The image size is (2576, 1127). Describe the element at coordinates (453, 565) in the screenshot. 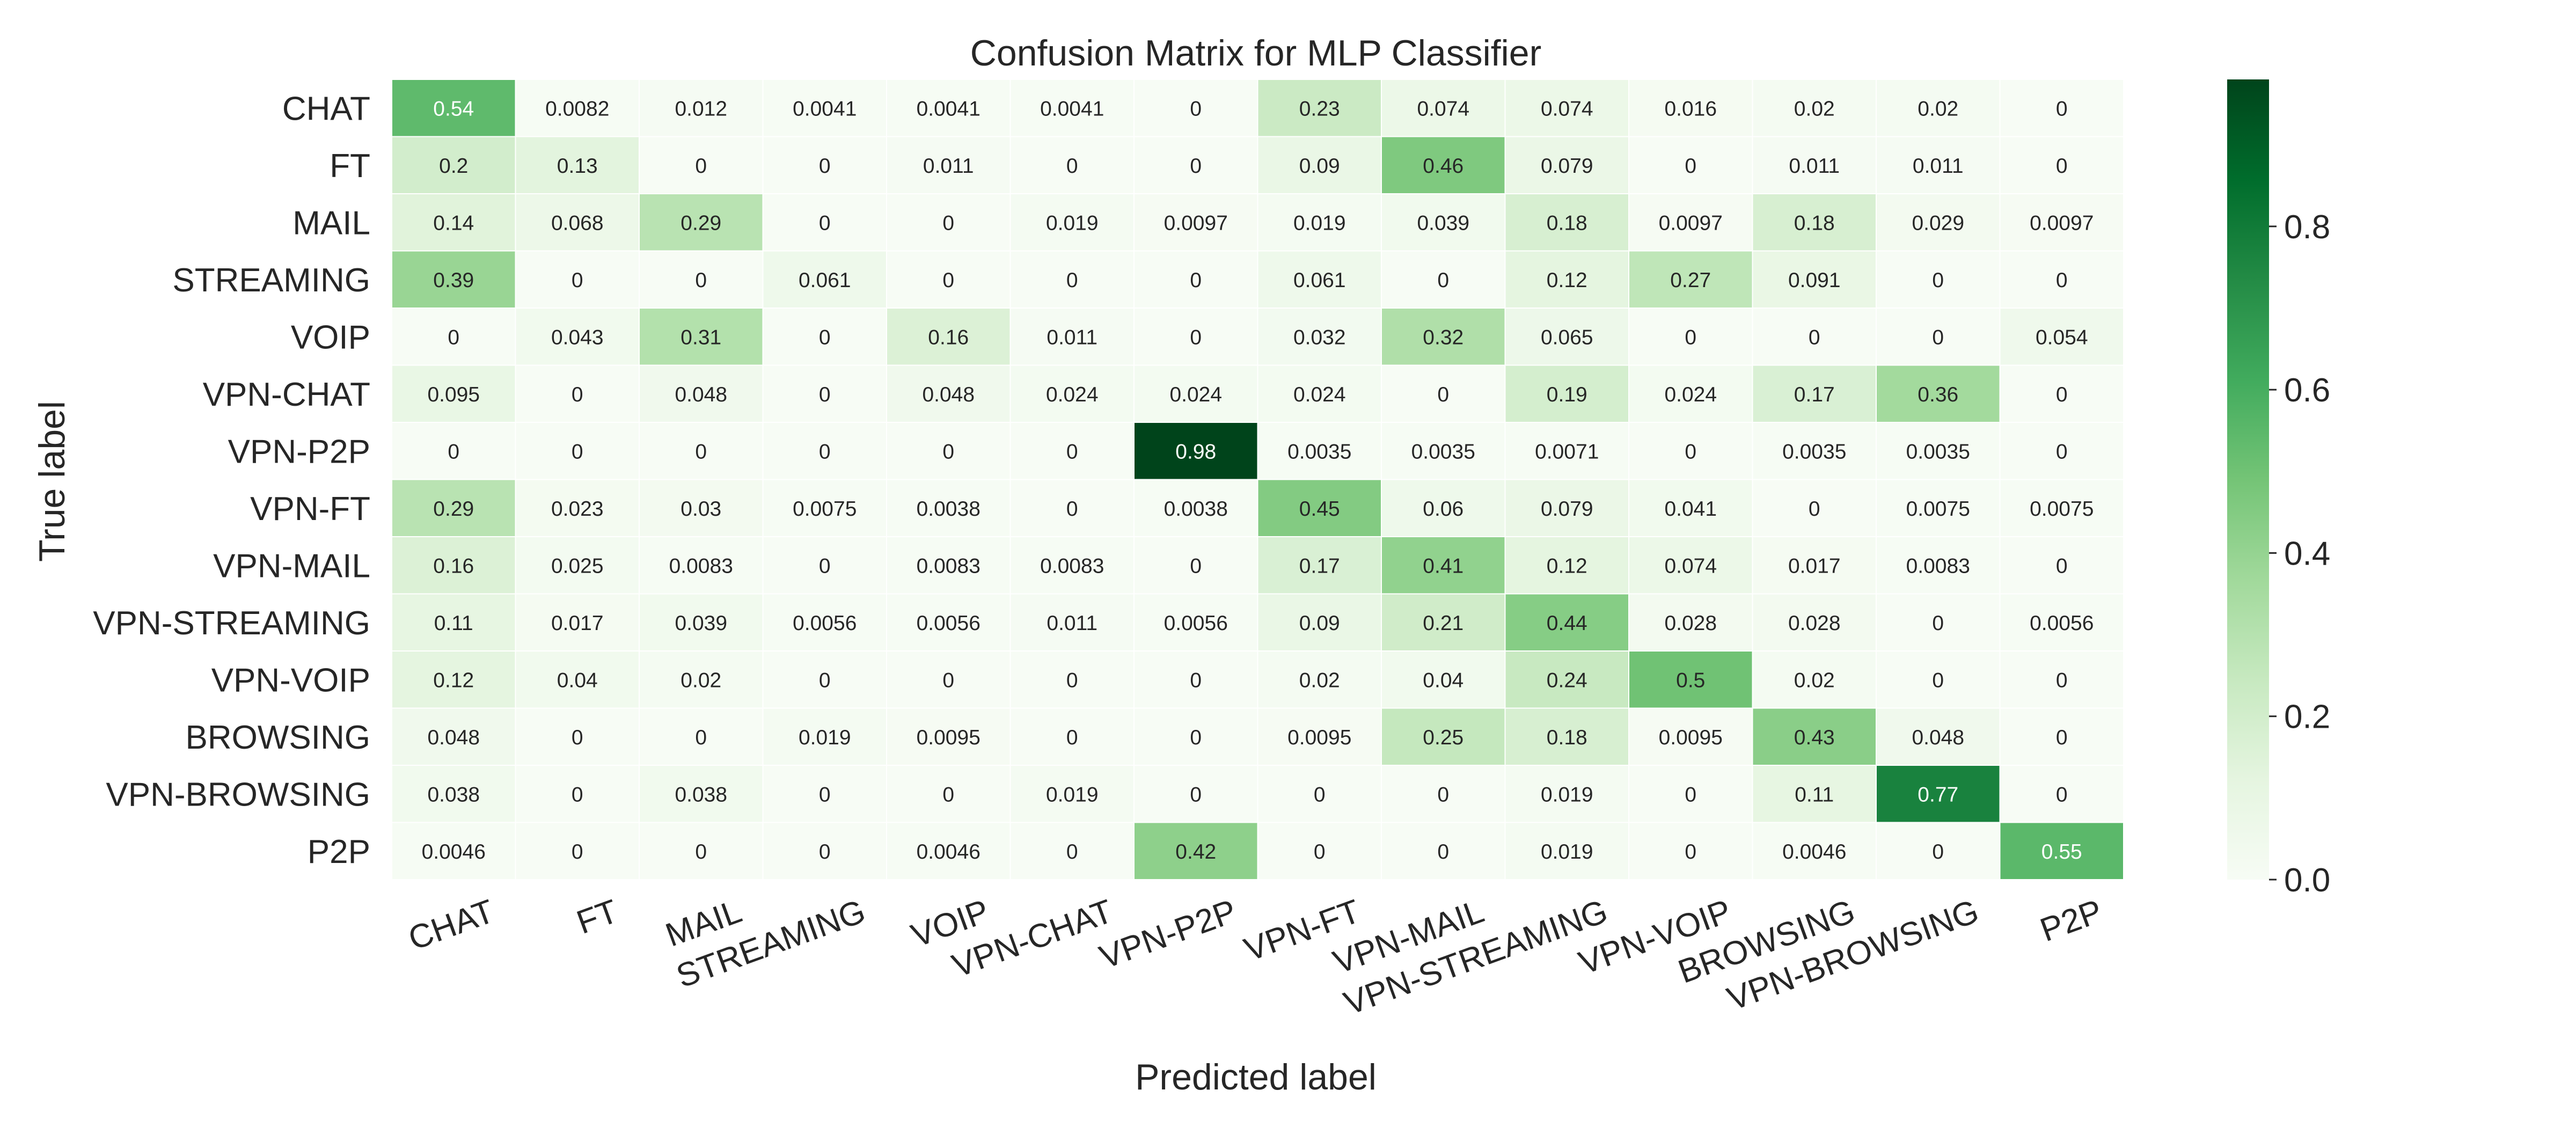

I see `heatmap-cell-label-r8-c0: 0.16` at that location.